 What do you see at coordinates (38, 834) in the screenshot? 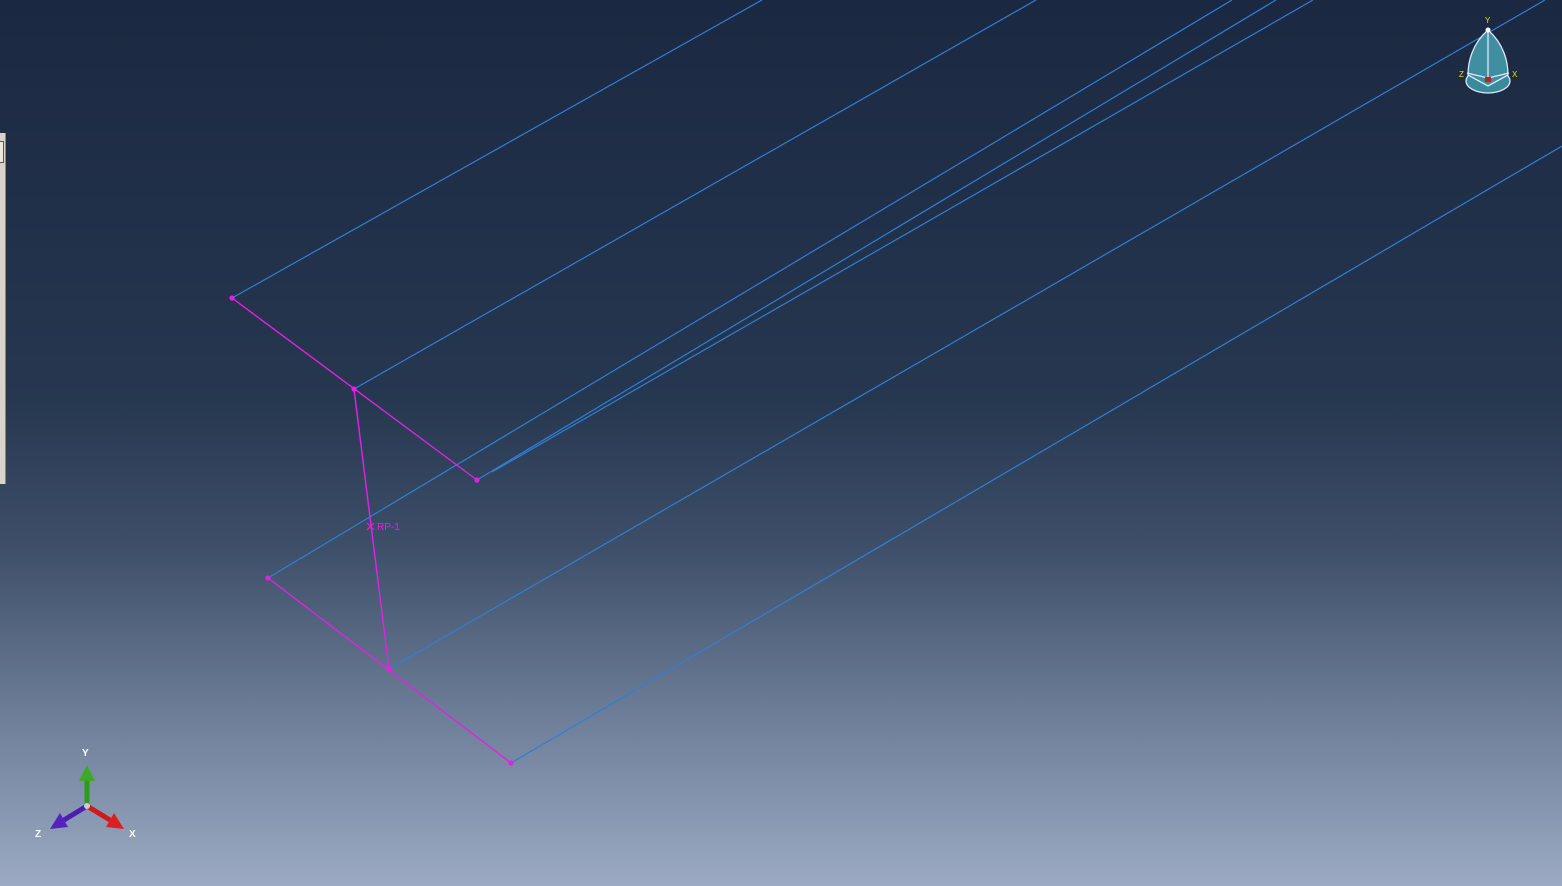
I see `triad-z-label: Z` at bounding box center [38, 834].